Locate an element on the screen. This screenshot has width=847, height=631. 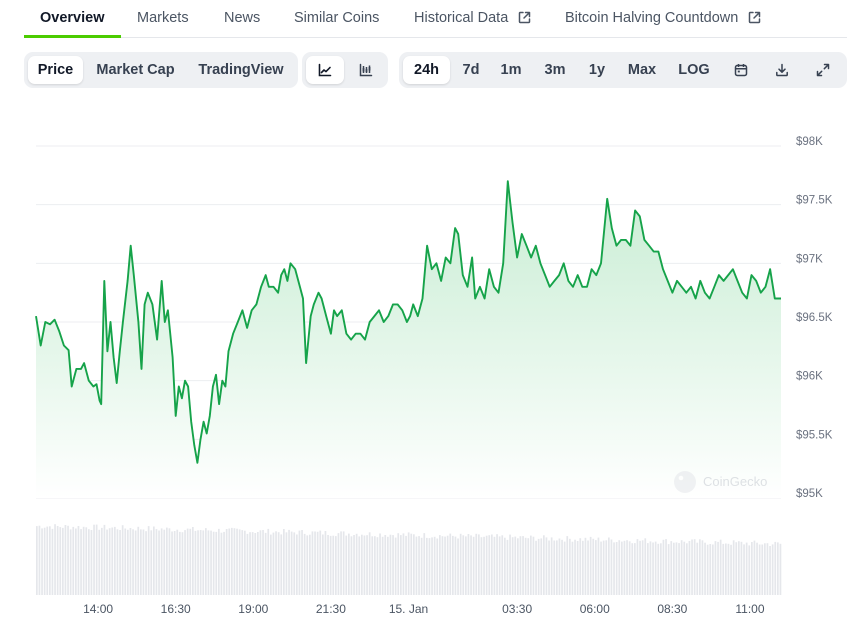
range-24h-button: 24h is located at coordinates (426, 70).